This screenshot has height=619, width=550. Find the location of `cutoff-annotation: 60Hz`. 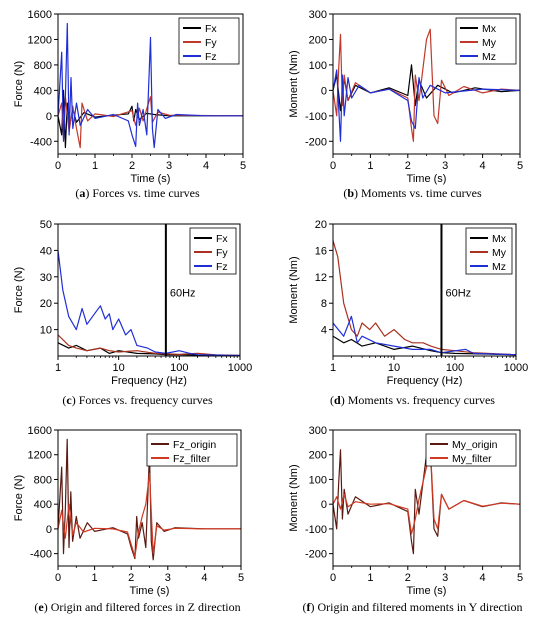

cutoff-annotation: 60Hz is located at coordinates (458, 294).